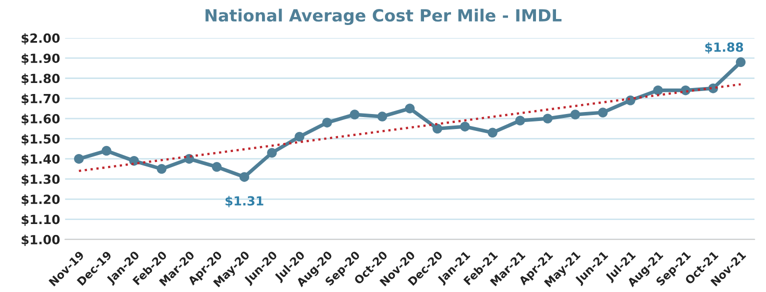 Image resolution: width=766 pixels, height=292 pixels. What do you see at coordinates (41, 200) in the screenshot?
I see `y-tick-label: $1.20` at bounding box center [41, 200].